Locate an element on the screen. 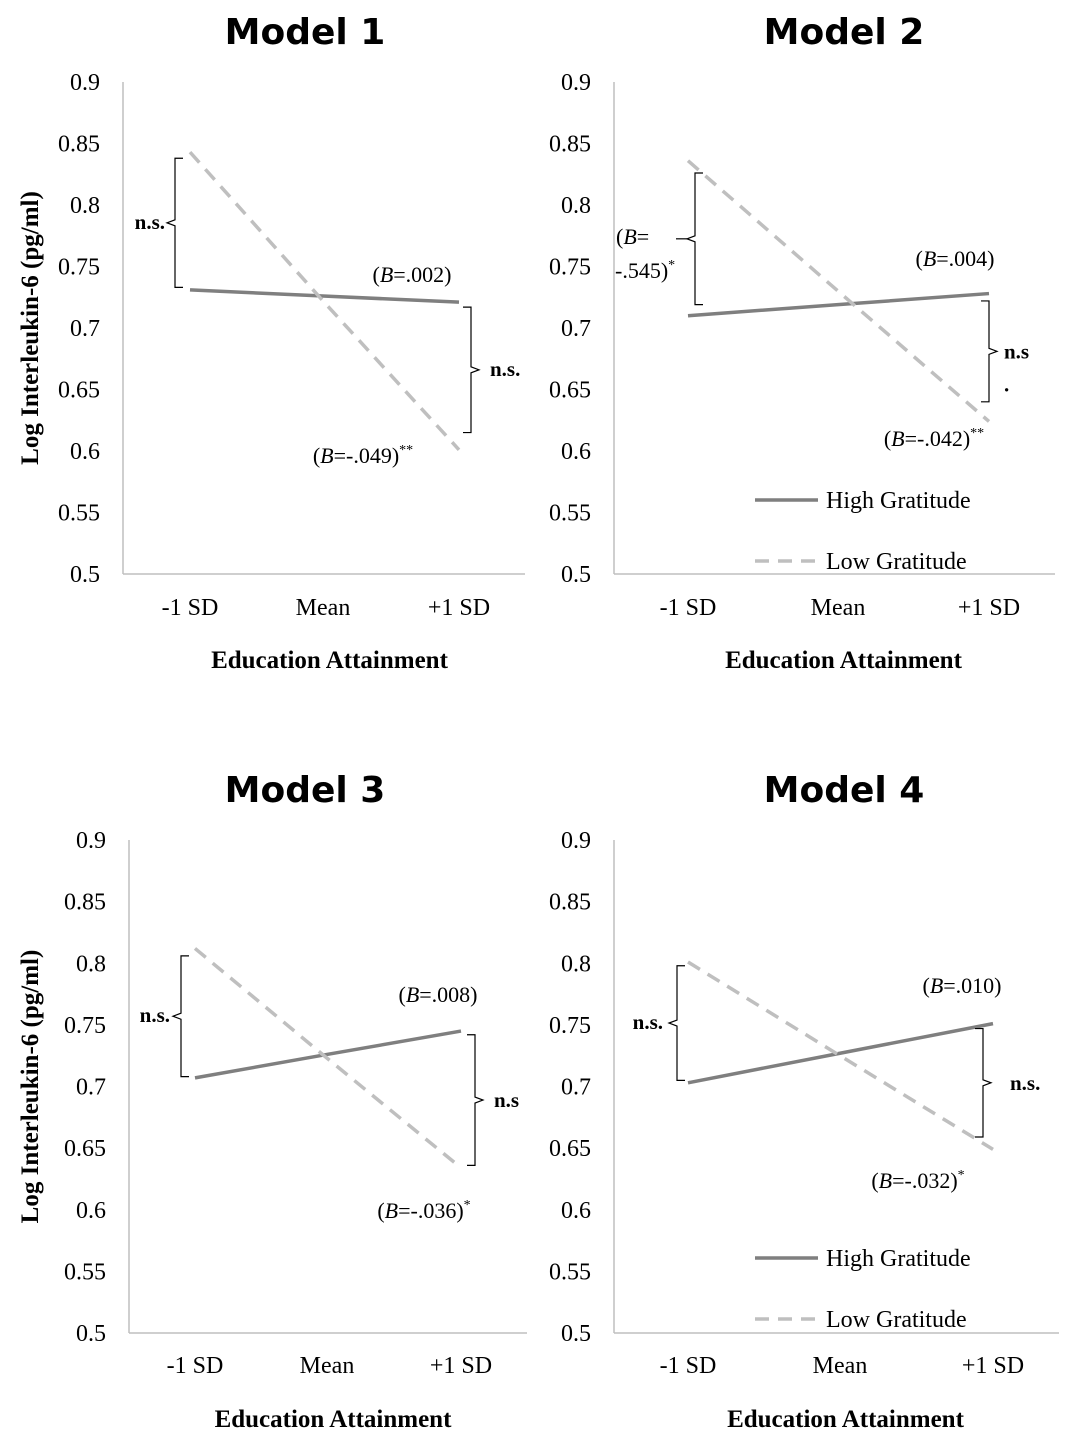  slope-label-low: (B=-.032)* is located at coordinates (917, 1180).